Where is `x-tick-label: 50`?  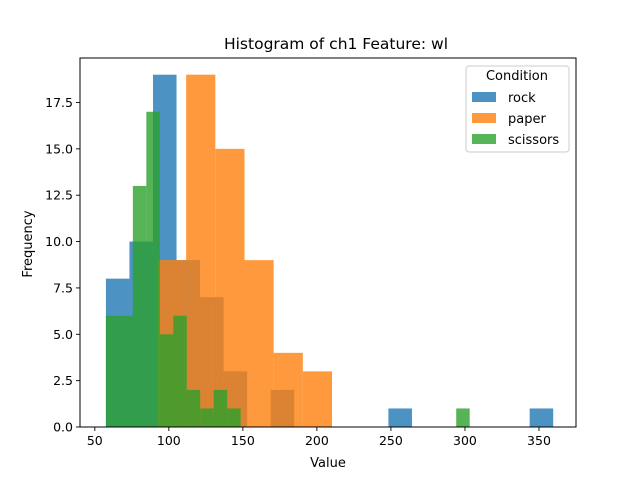 x-tick-label: 50 is located at coordinates (95, 440).